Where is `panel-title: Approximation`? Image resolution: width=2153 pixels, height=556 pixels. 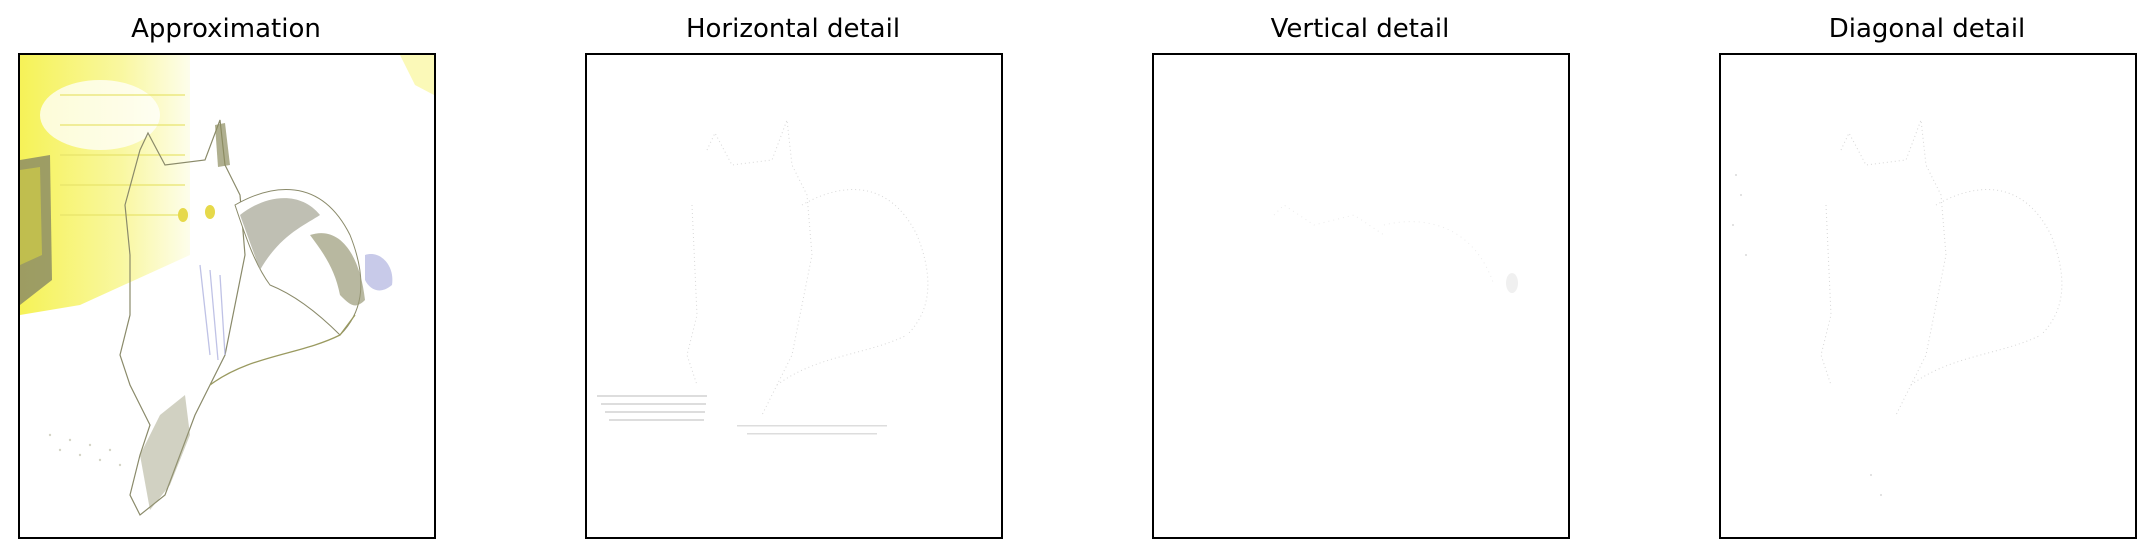
panel-title: Approximation is located at coordinates (226, 29).